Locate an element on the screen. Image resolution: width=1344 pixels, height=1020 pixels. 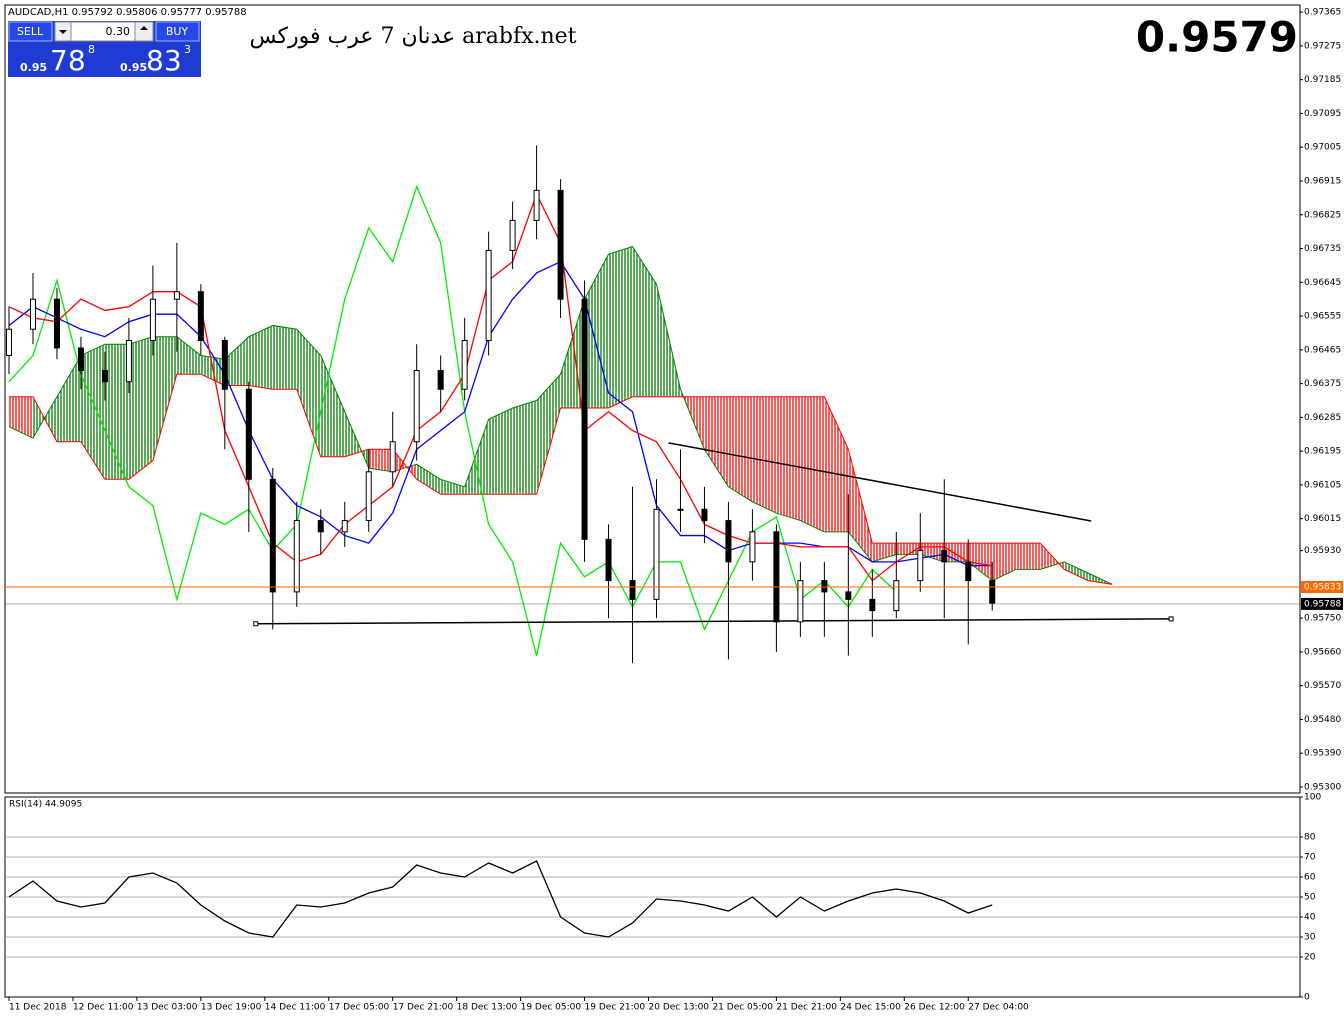
y-tick-label: 0.96105 is located at coordinates (1322, 485).